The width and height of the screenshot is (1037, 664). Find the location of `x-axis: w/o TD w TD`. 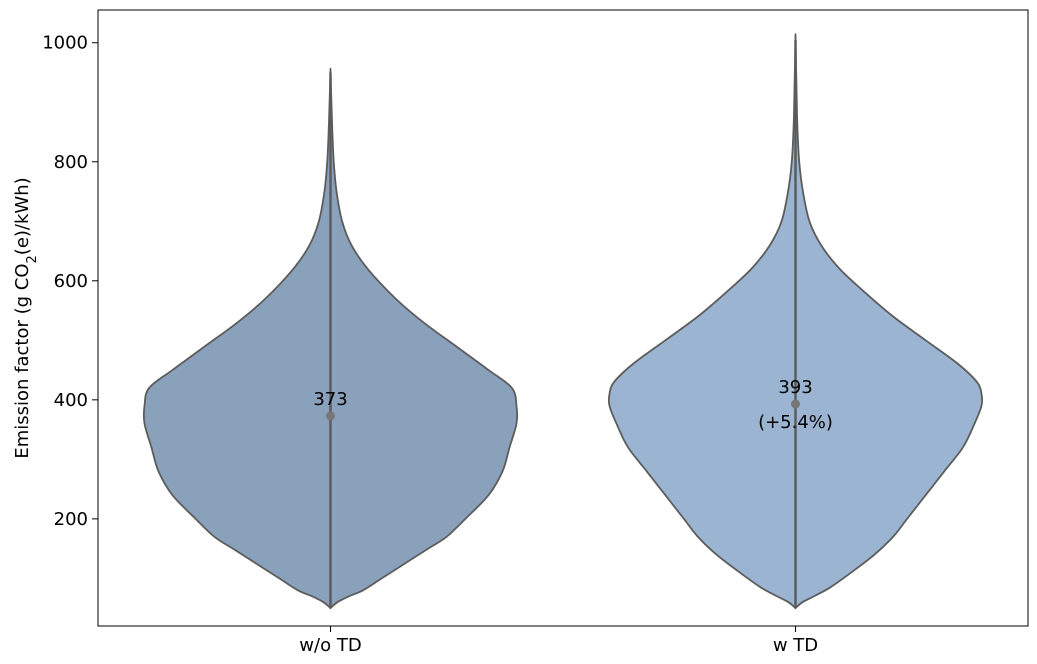

x-axis: w/o TD w TD is located at coordinates (558, 641).